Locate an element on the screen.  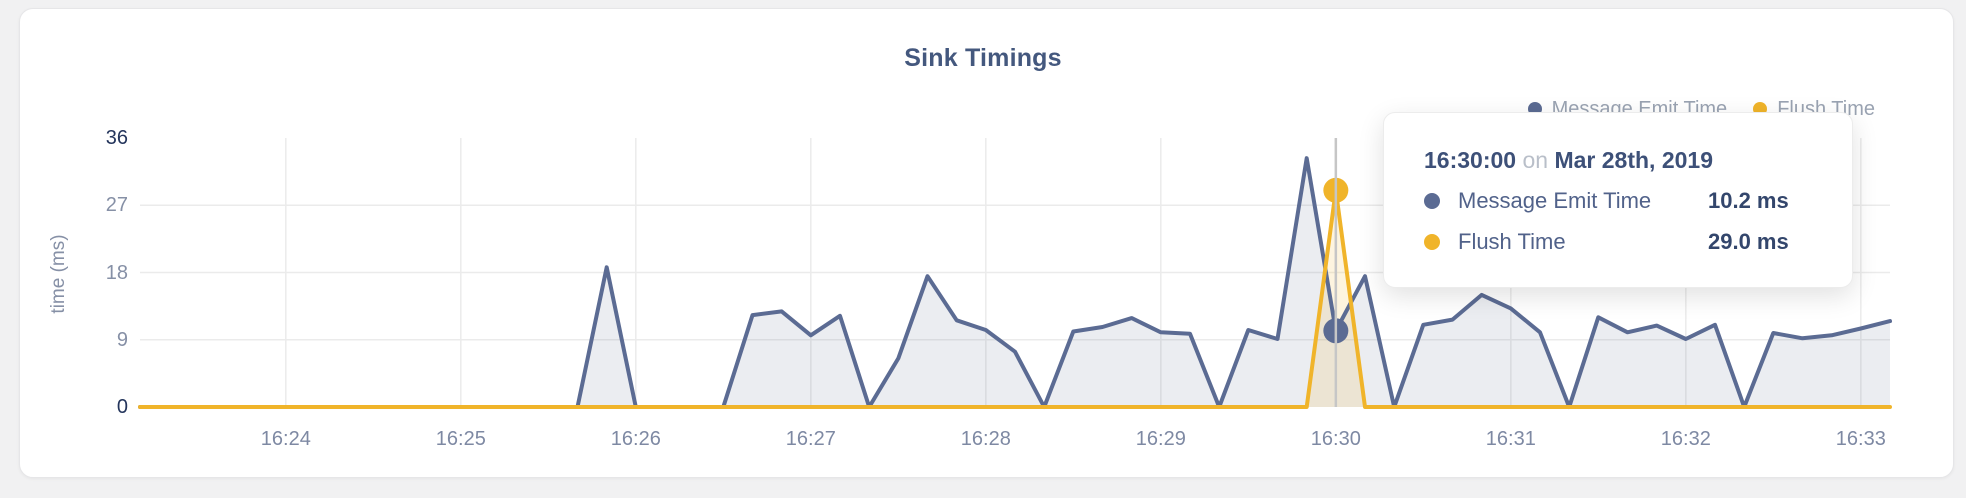
x-tick-label: 16:32 is located at coordinates (1685, 439).